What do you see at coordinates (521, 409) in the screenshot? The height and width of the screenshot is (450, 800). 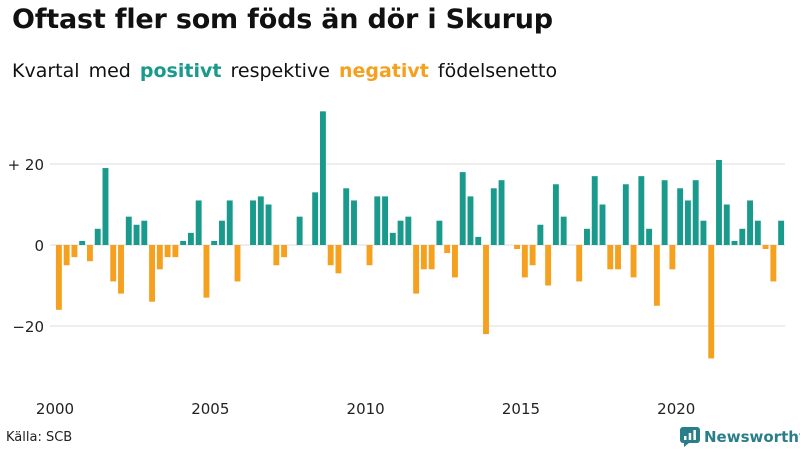 I see `x-tick-label: 2015` at bounding box center [521, 409].